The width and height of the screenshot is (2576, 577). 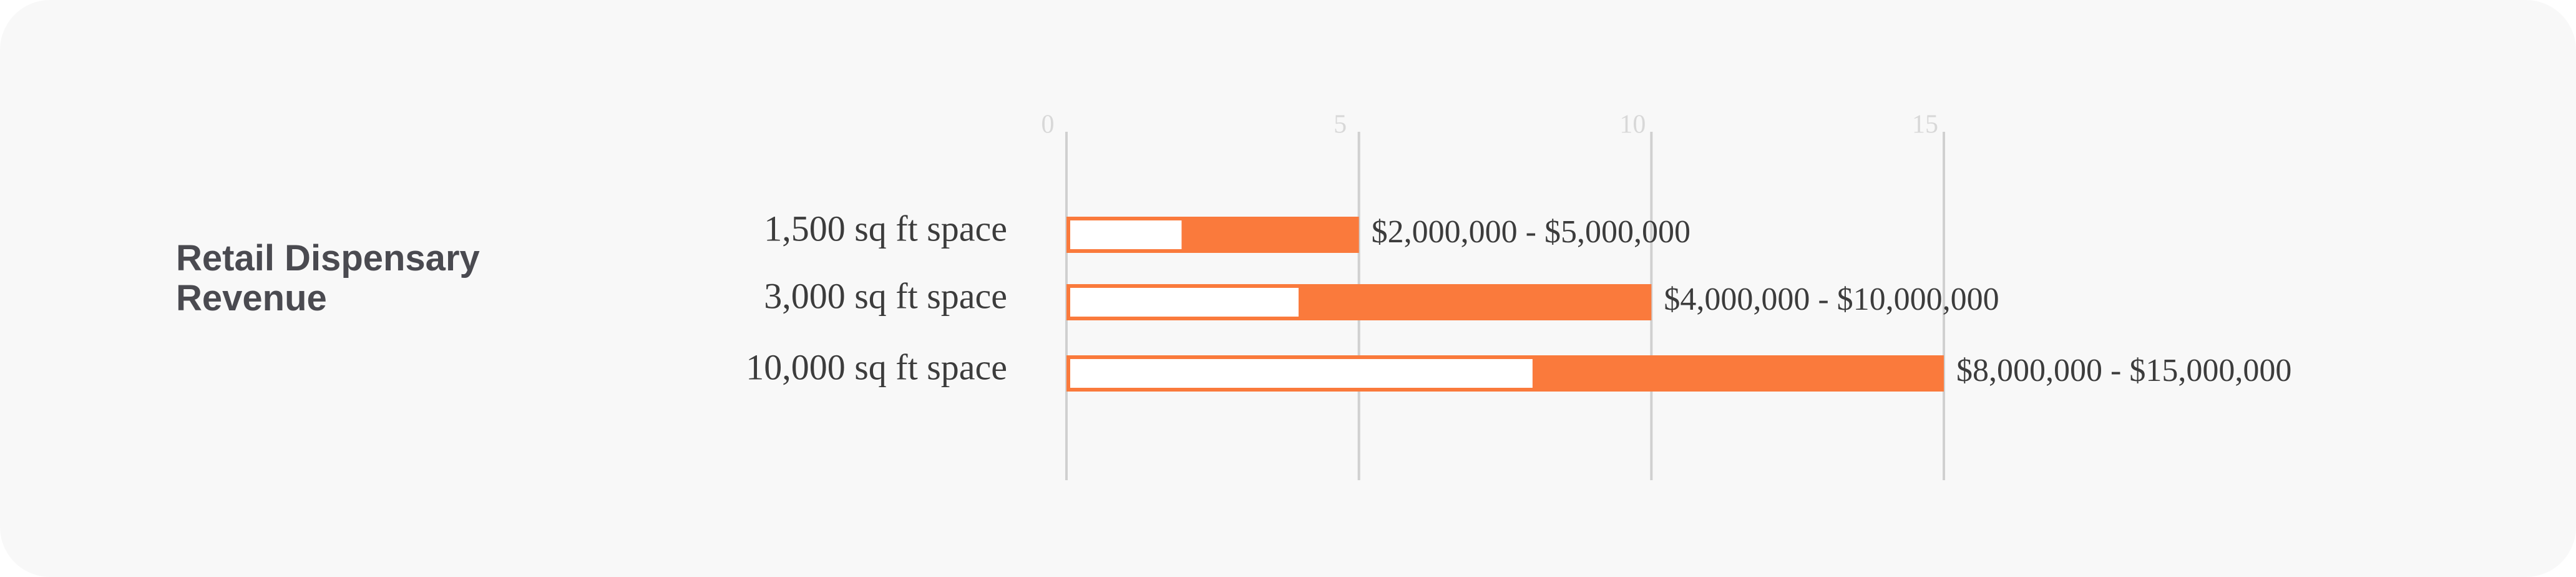 What do you see at coordinates (1925, 125) in the screenshot?
I see `x-tick-label: 15` at bounding box center [1925, 125].